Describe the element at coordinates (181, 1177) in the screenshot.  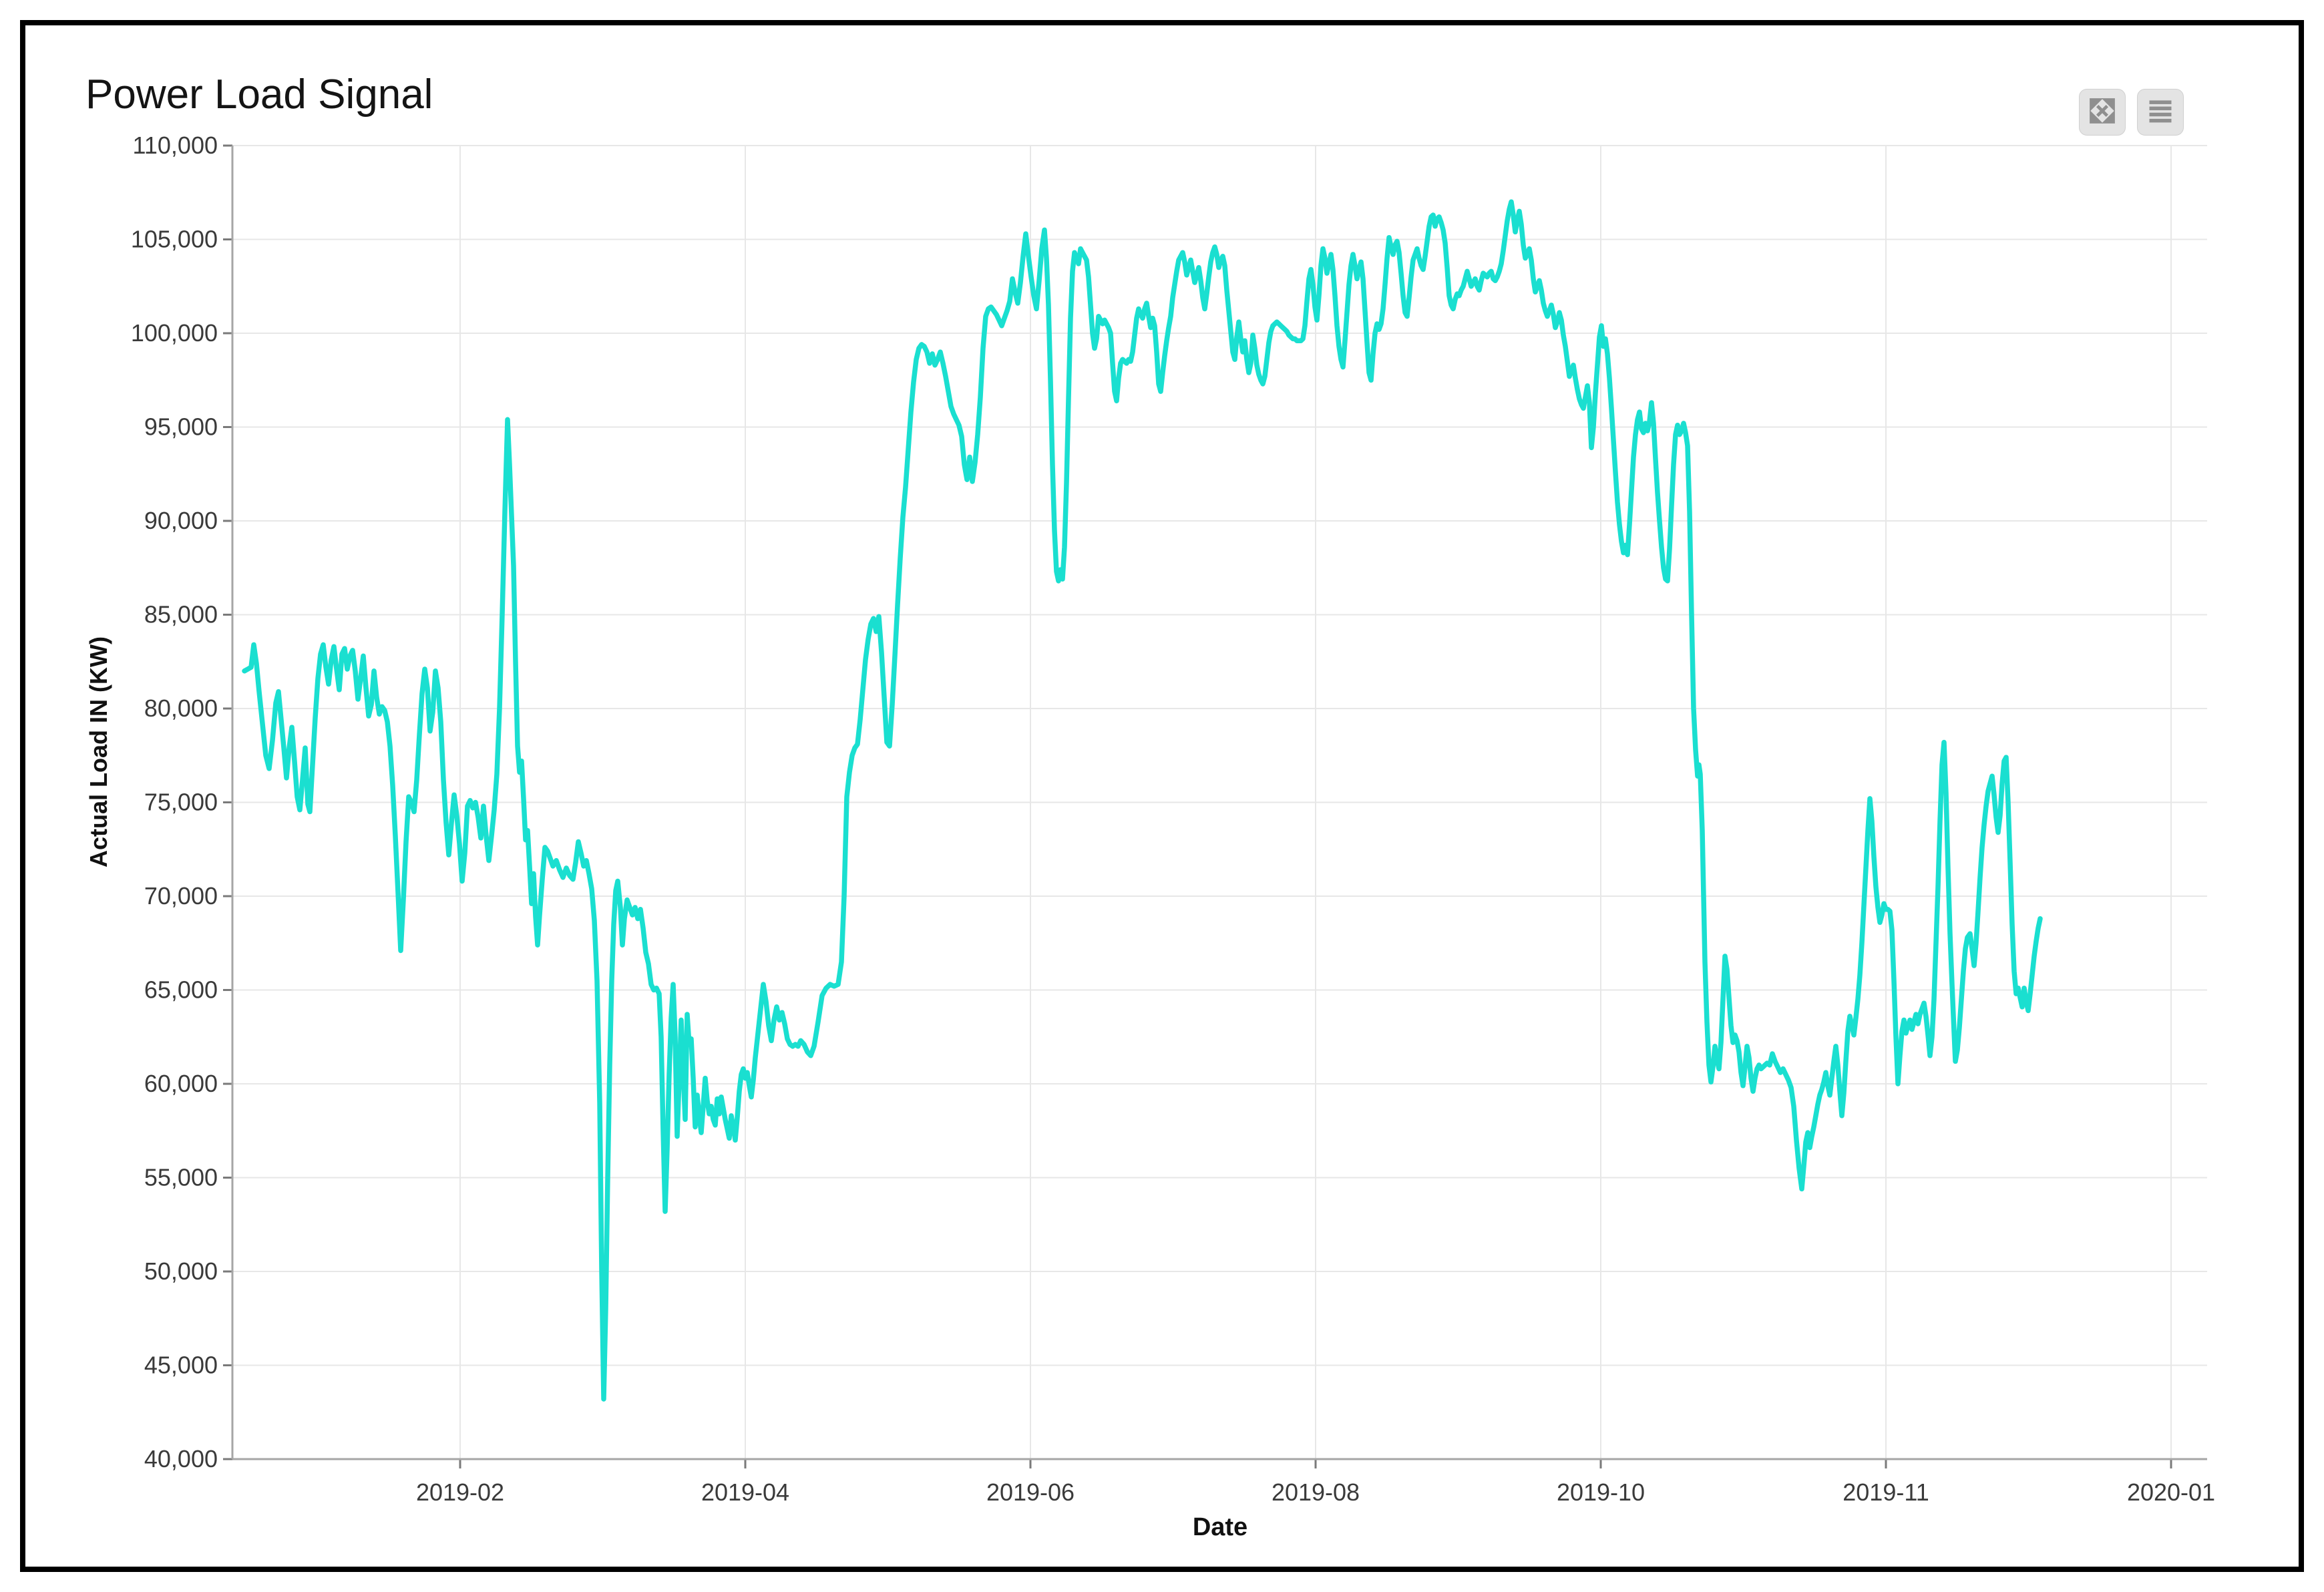
I see `y-tick-label: 55,000` at that location.